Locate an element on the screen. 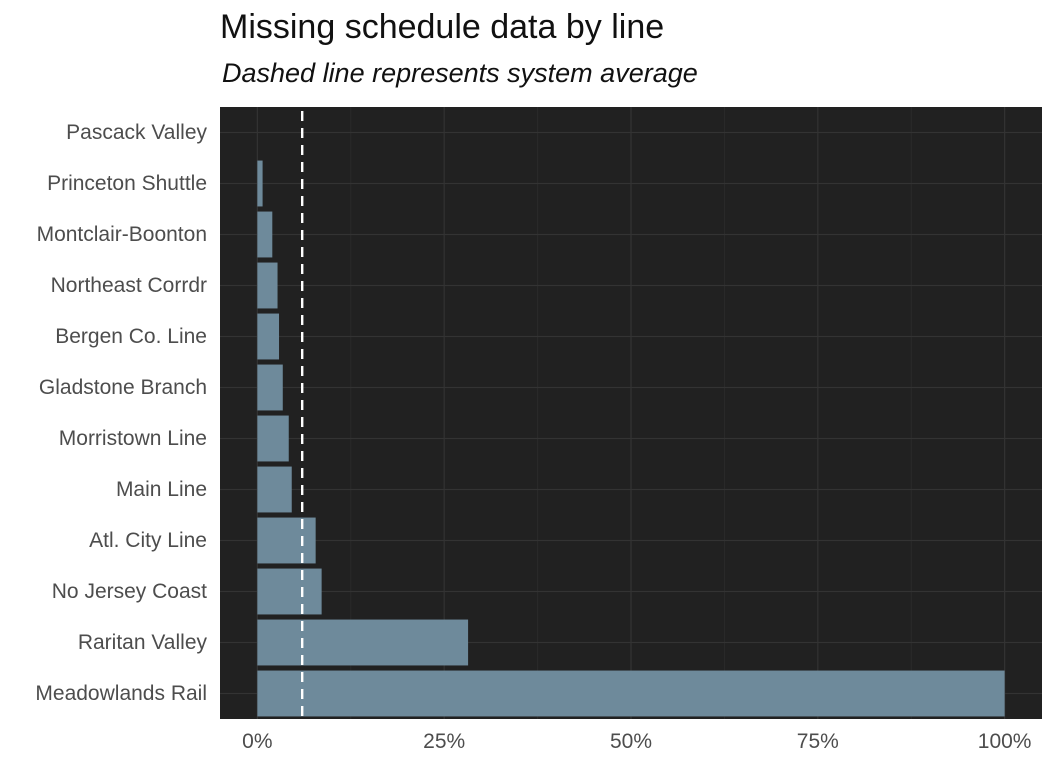  category-label: Gladstone Branch is located at coordinates (123, 387).